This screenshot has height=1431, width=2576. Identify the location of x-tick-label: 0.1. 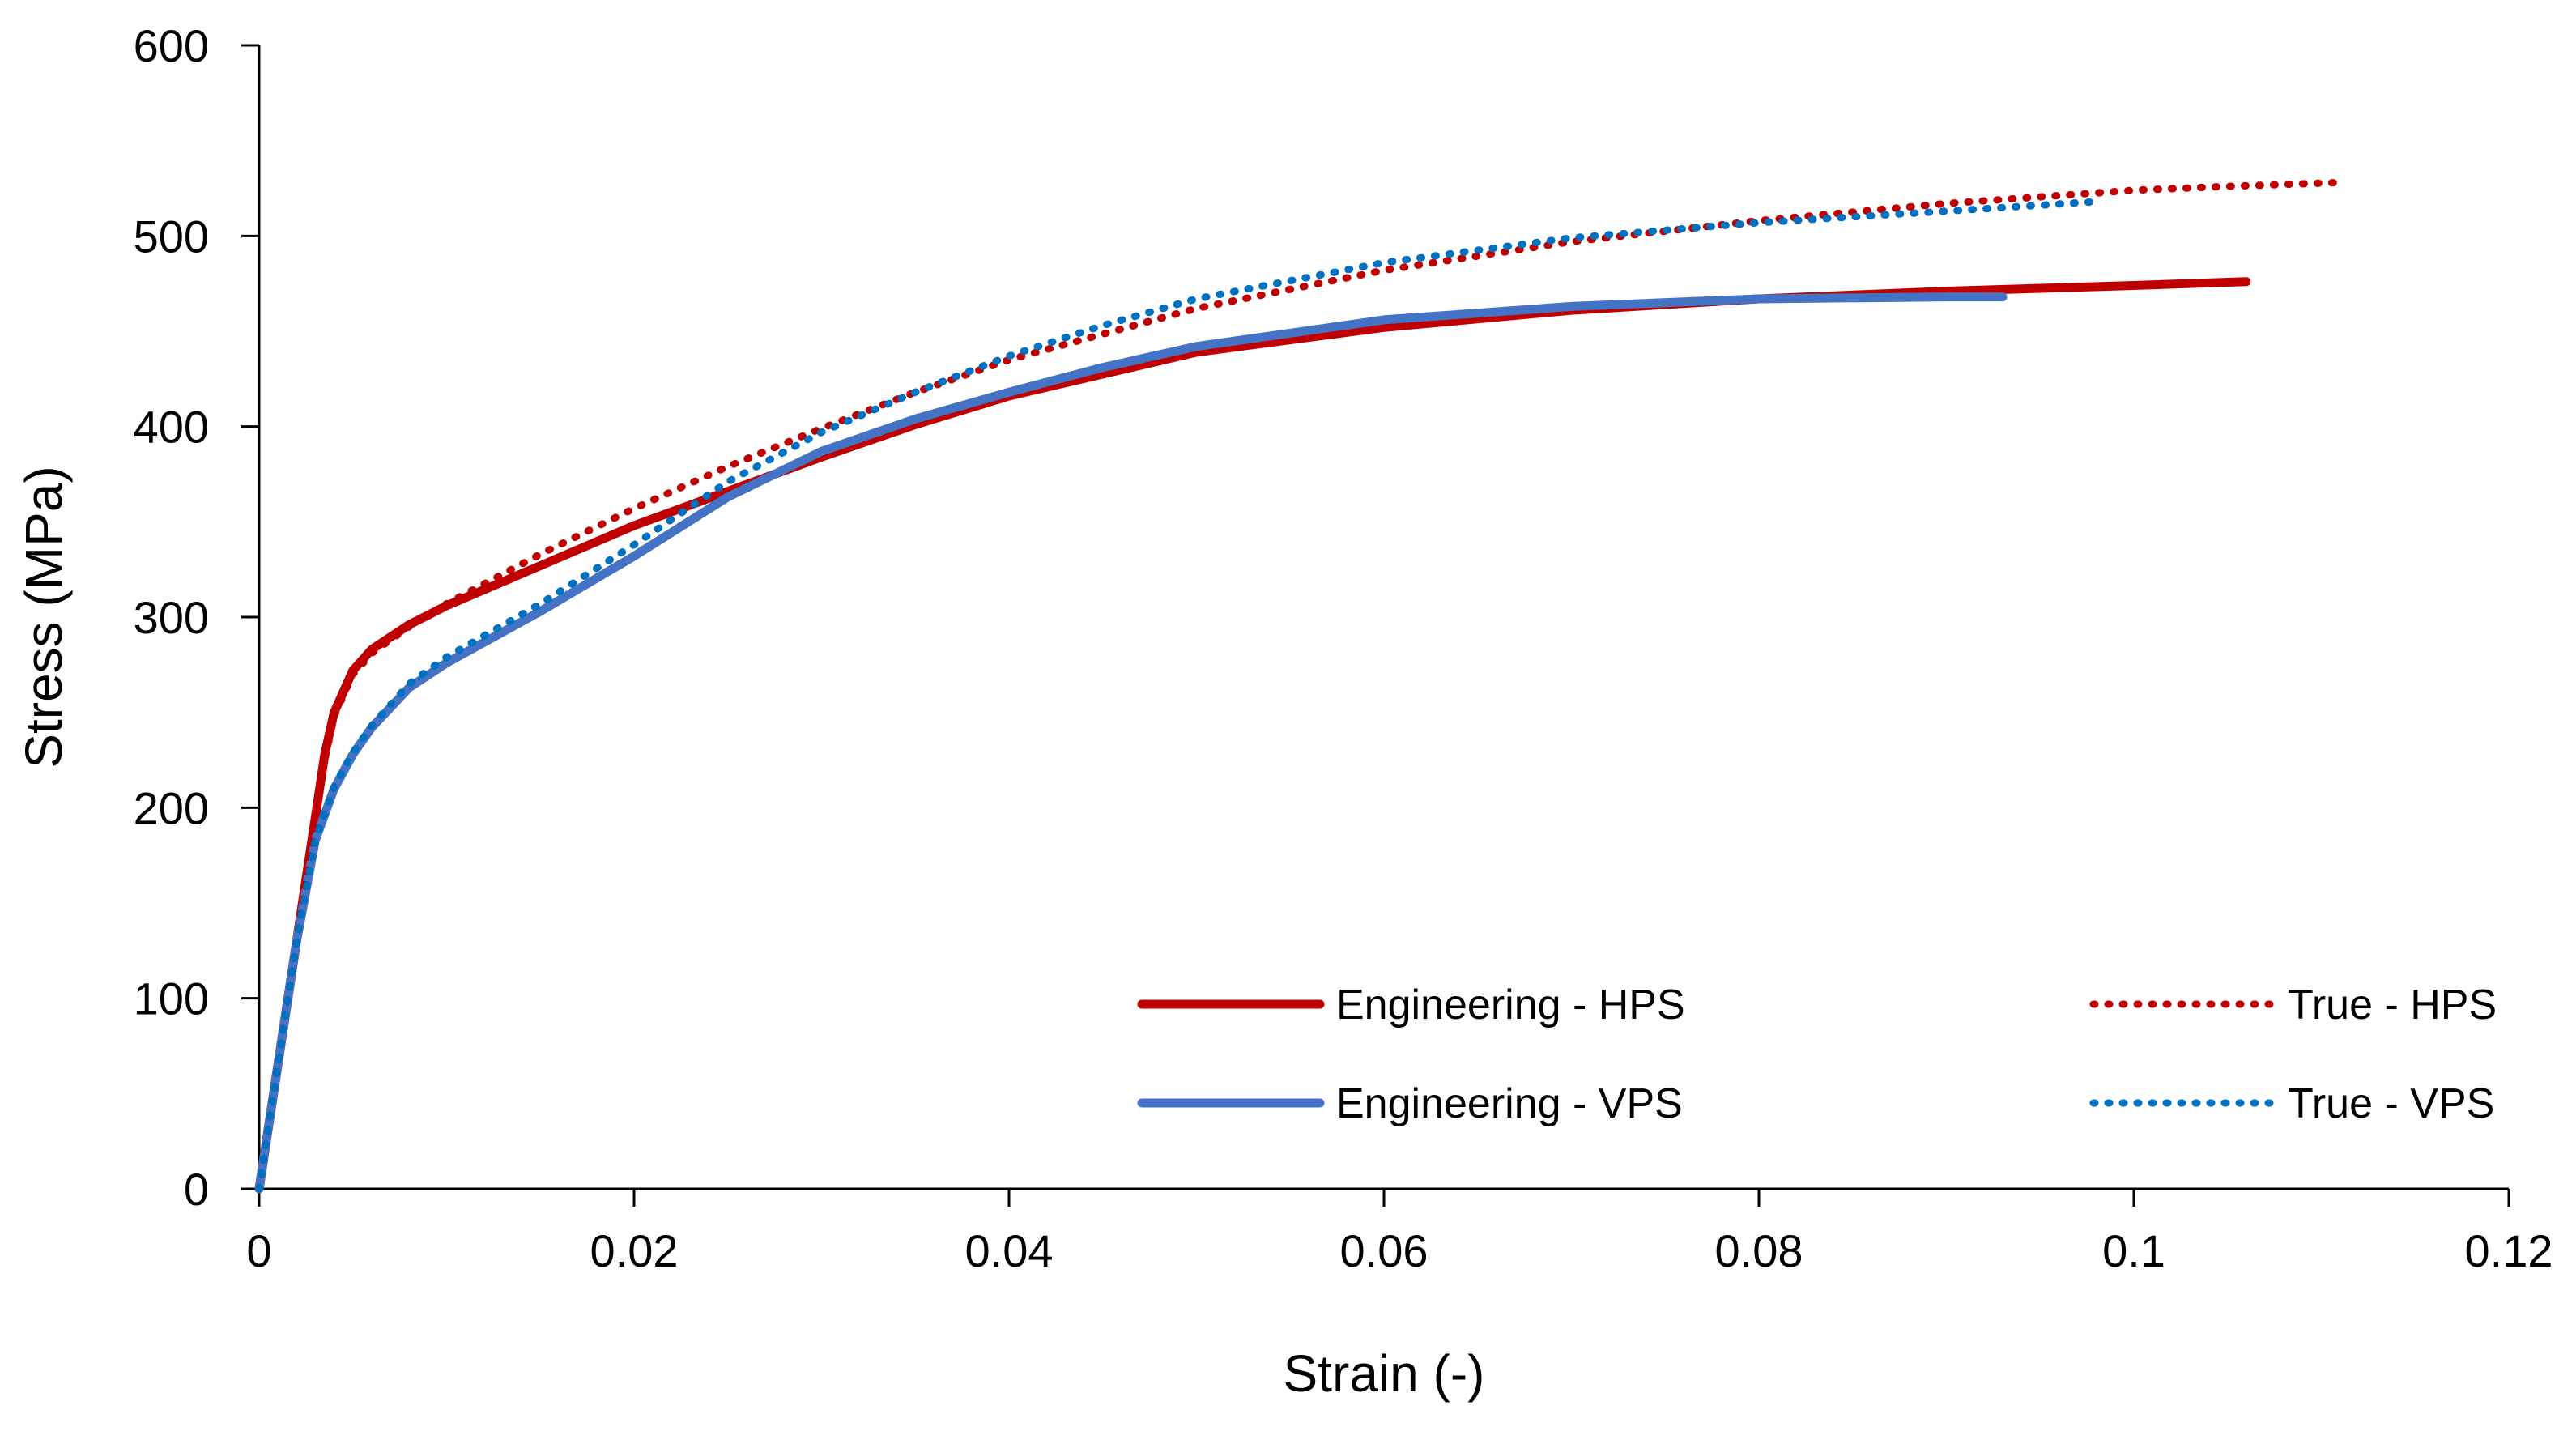
(2133, 1251).